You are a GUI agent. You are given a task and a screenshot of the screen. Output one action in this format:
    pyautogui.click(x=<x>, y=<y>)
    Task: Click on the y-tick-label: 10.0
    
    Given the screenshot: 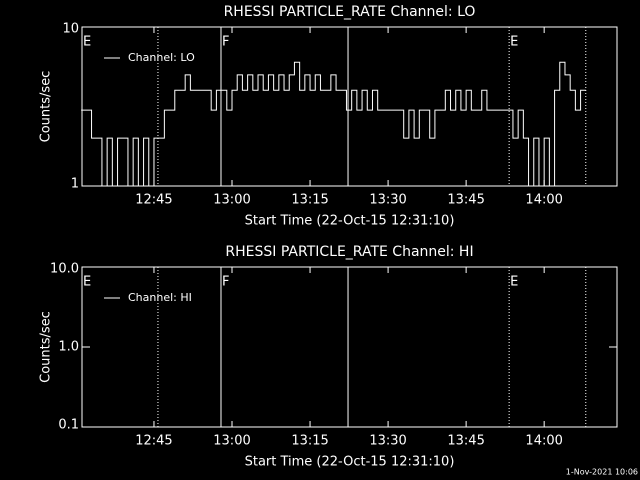 What is the action you would take?
    pyautogui.click(x=64, y=269)
    